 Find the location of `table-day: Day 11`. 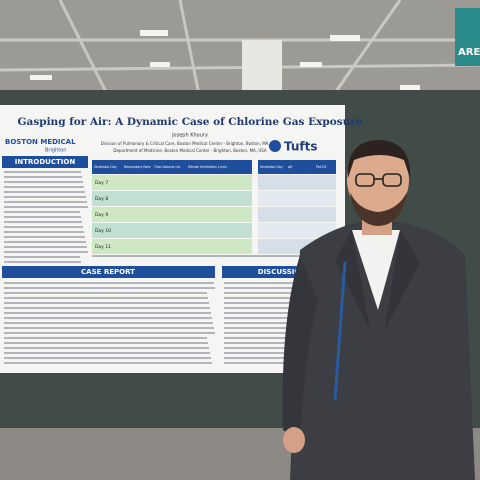

table-day: Day 11 is located at coordinates (103, 247).